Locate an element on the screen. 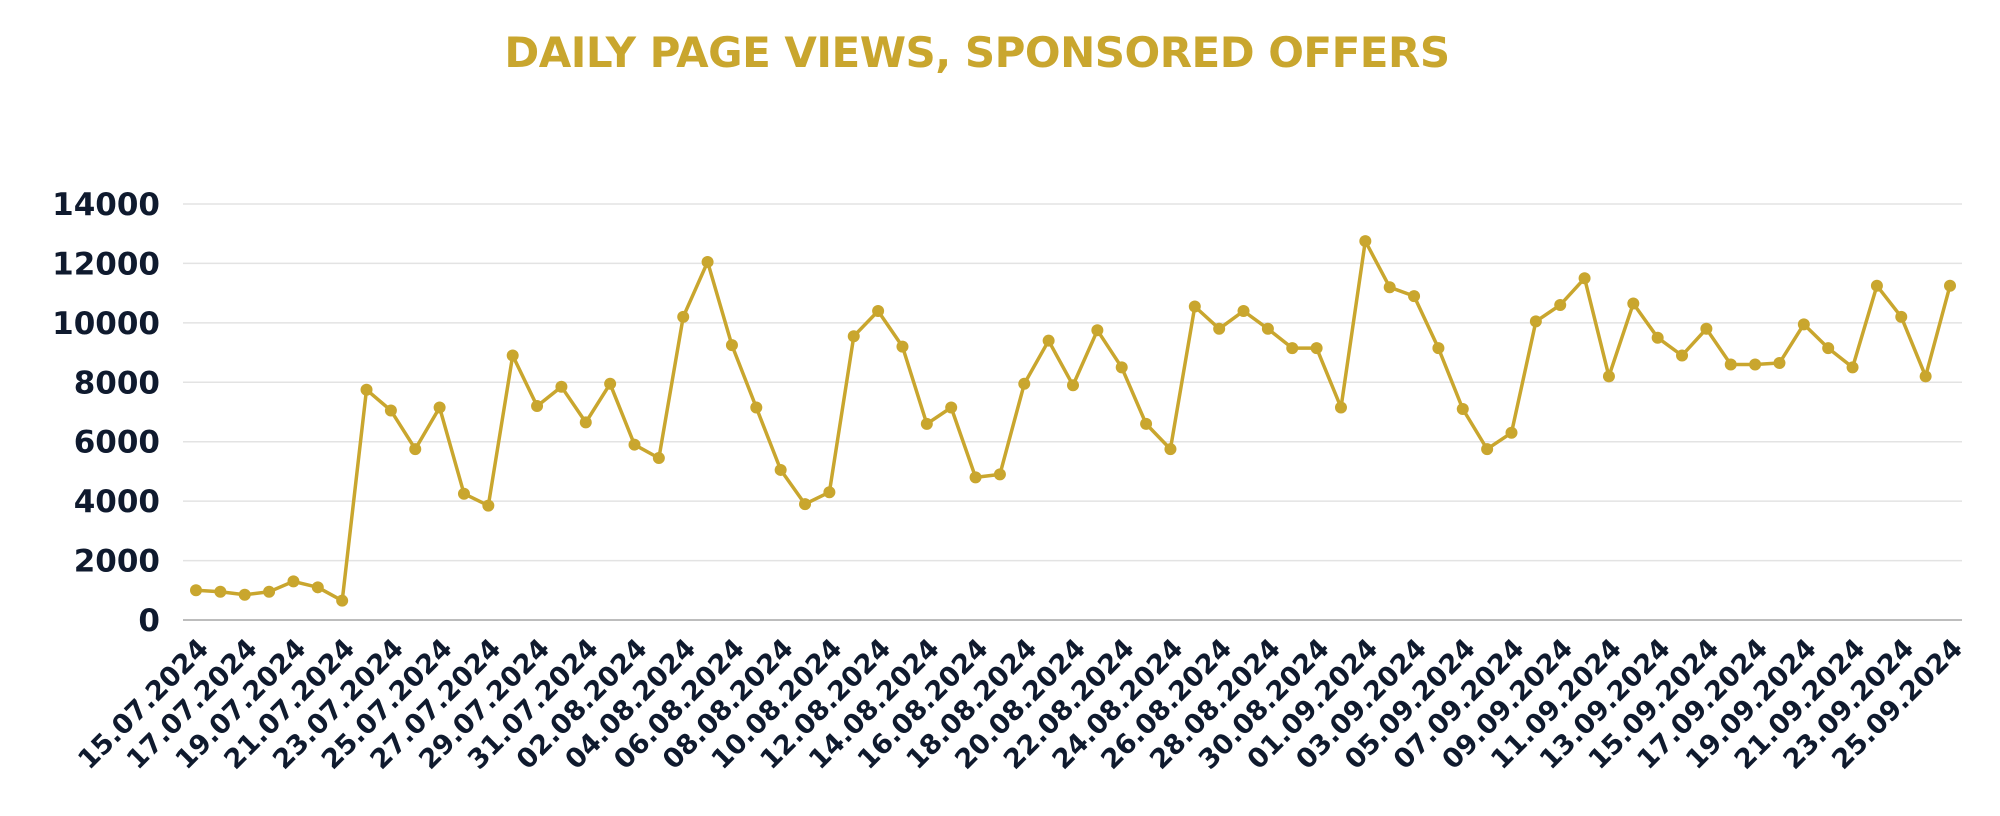  y-axis-ticks: 0 2000 4000 6000 8000 10000 12000 14000 is located at coordinates (106, 413).